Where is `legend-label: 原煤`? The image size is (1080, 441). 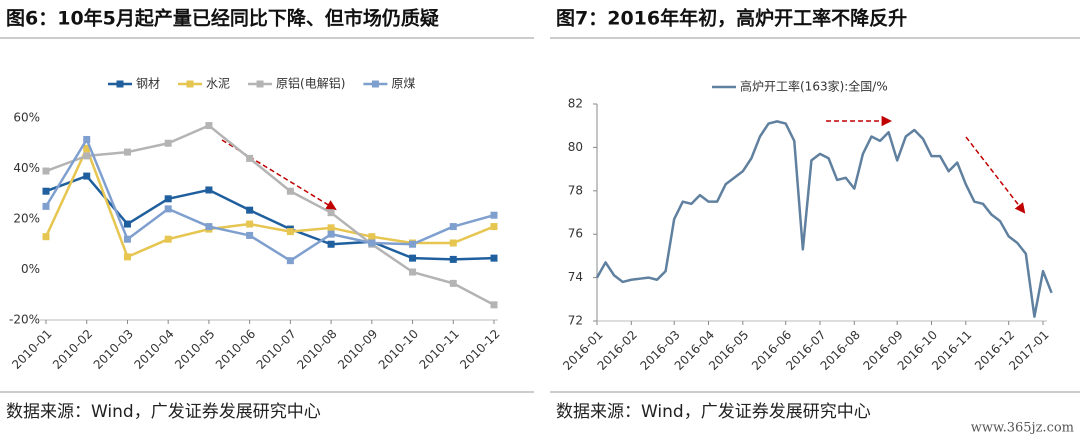 legend-label: 原煤 is located at coordinates (403, 84).